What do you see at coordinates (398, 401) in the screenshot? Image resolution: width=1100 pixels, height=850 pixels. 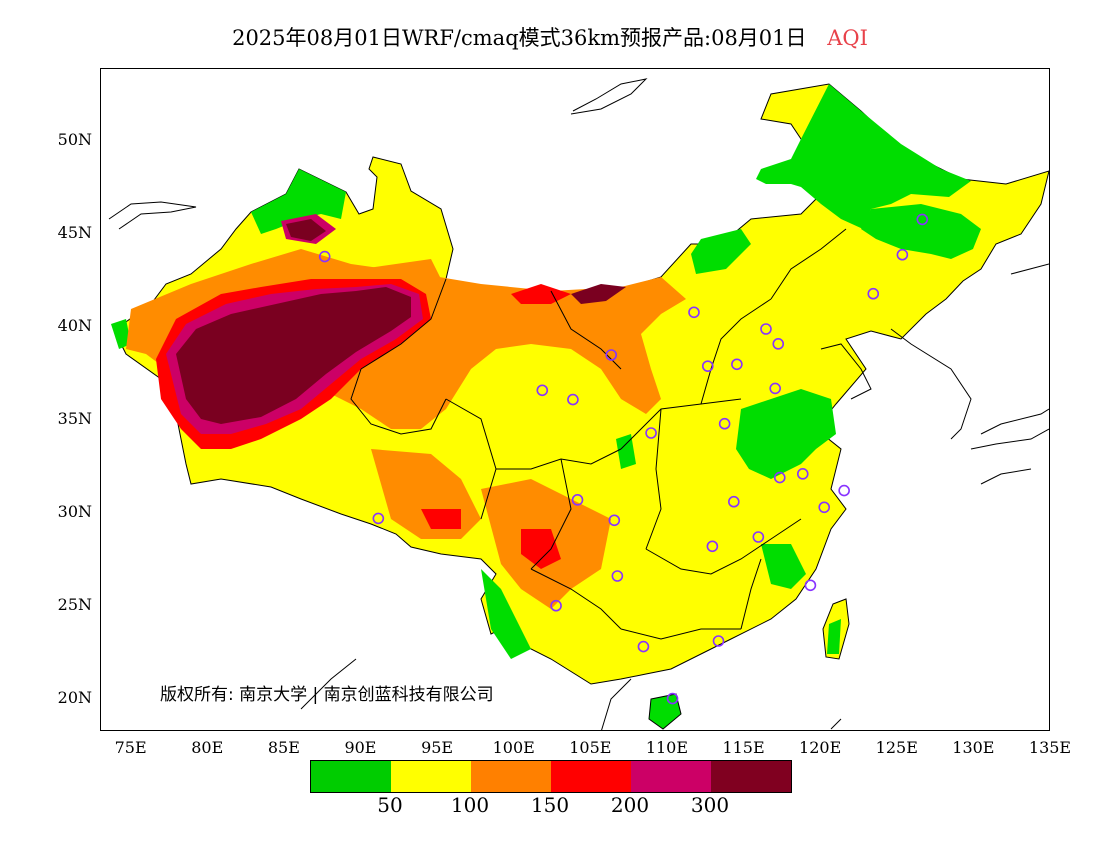 I see `province-border-qinghai` at bounding box center [398, 401].